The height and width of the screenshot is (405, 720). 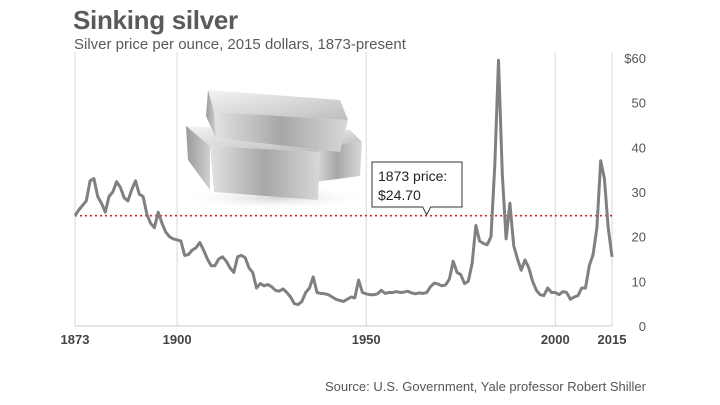 I want to click on annotation-callout: 1873 price: $24.70, so click(x=417, y=188).